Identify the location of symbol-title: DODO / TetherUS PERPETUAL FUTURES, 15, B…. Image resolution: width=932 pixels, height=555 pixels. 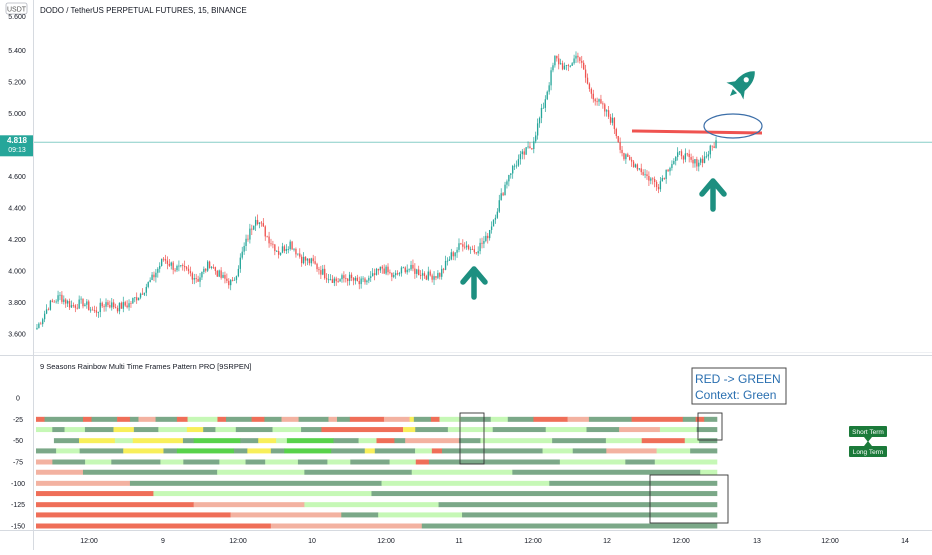
(143, 10).